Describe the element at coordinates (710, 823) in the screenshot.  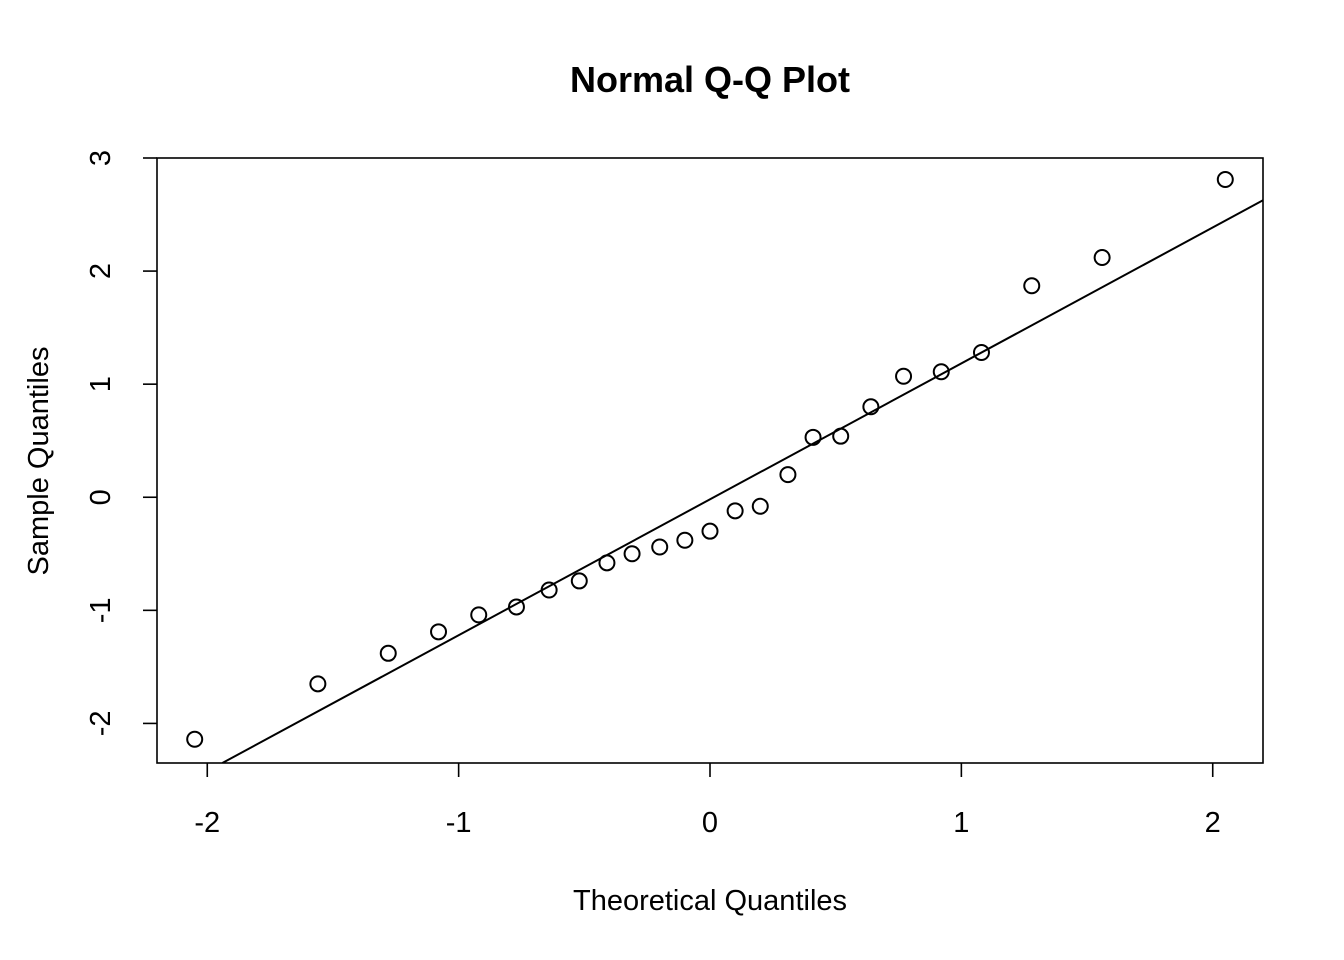
I see `x-tick-label: 0` at that location.